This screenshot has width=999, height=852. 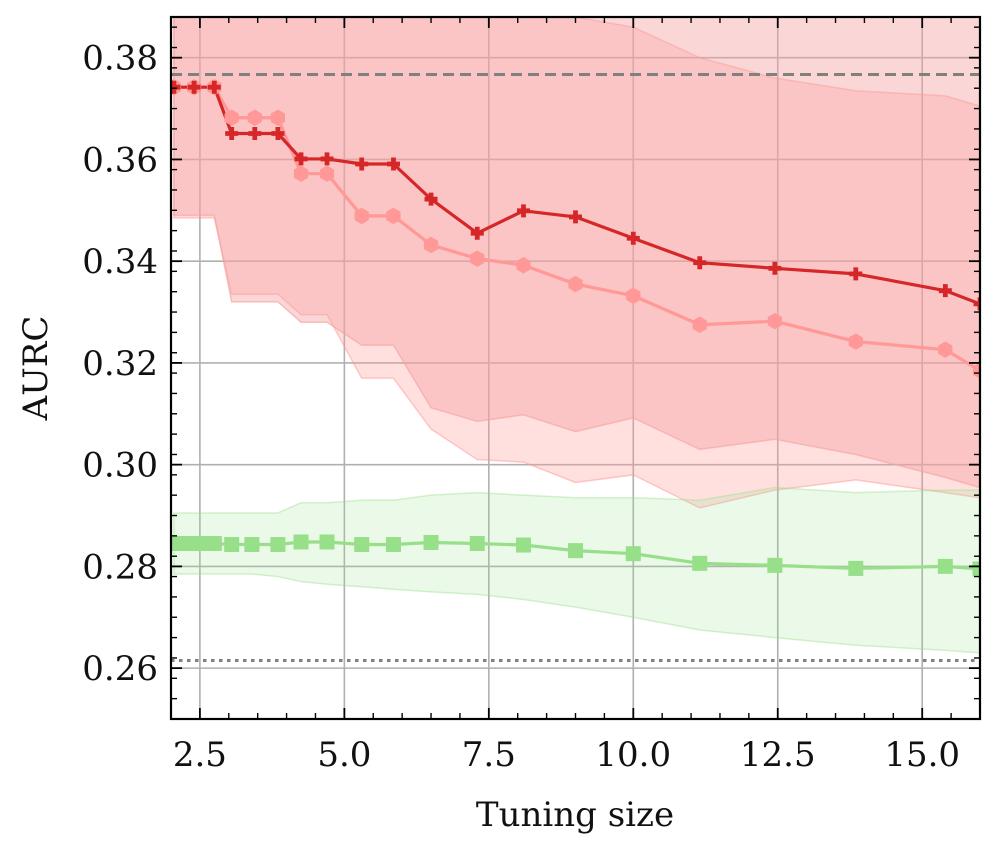 I want to click on y-tick-label: 0.36, so click(x=120, y=160).